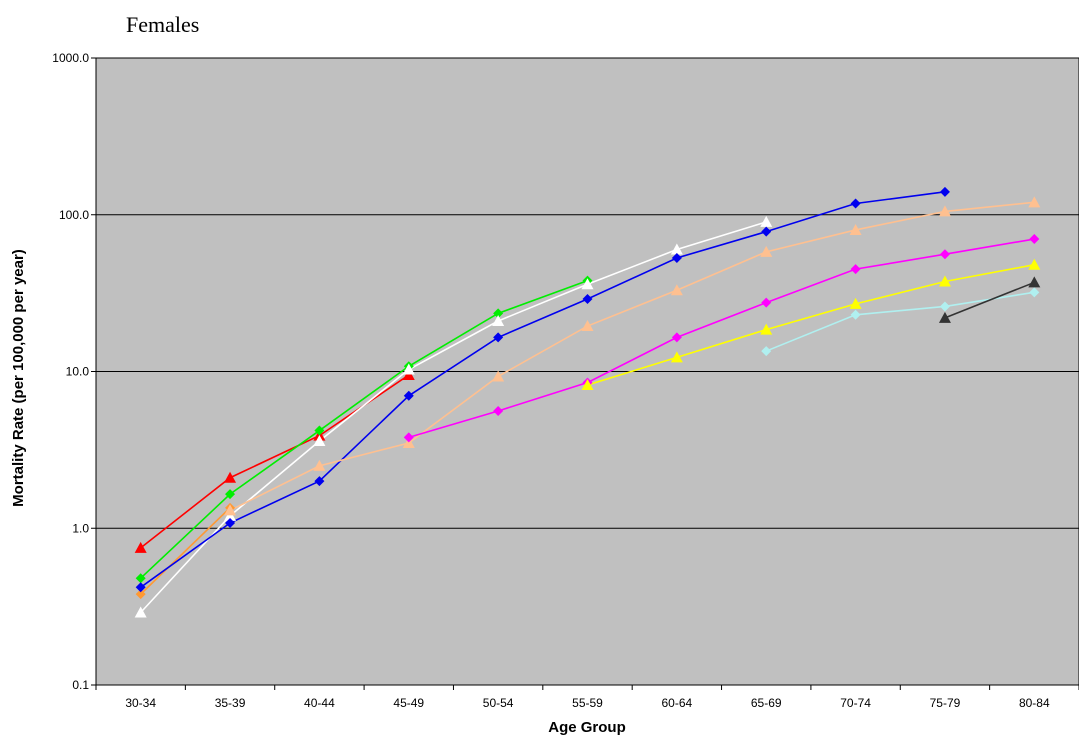 The width and height of the screenshot is (1079, 742). What do you see at coordinates (587, 703) in the screenshot?
I see `x-tick-label: 55-59` at bounding box center [587, 703].